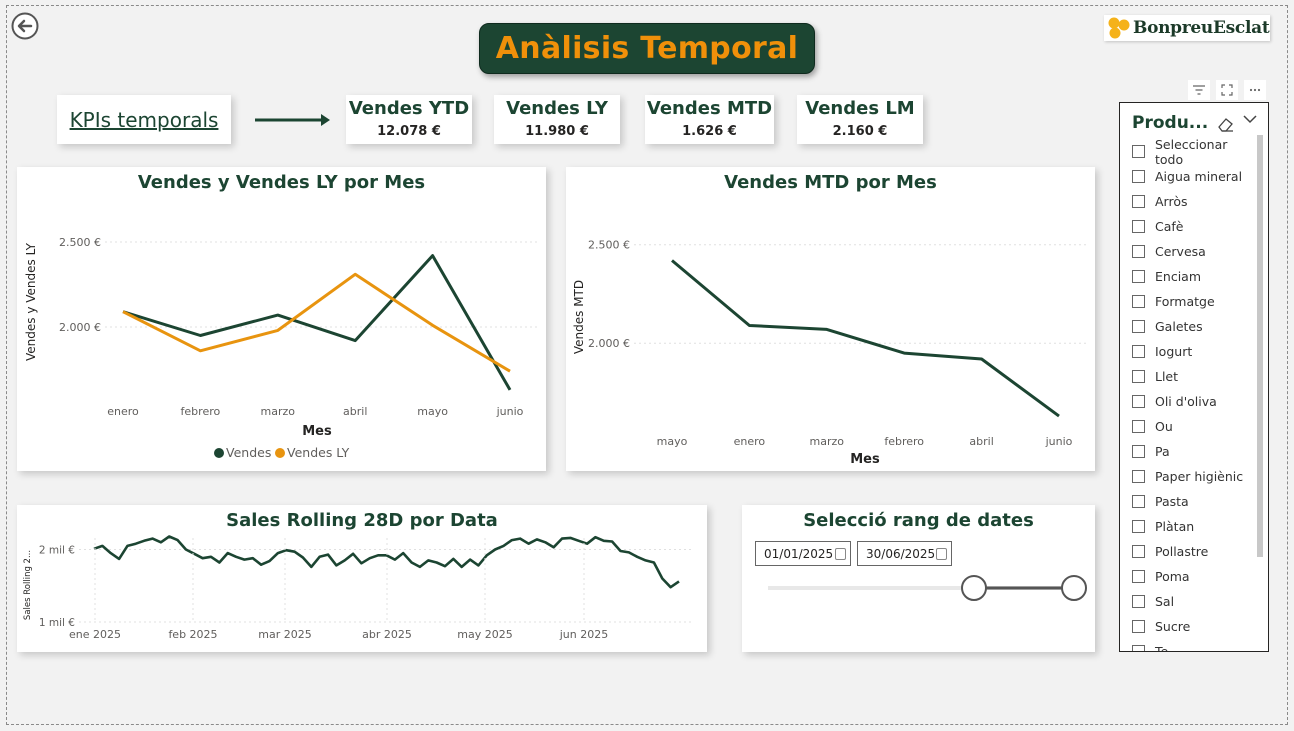  I want to click on slicer-item: Ou, so click(1195, 426).